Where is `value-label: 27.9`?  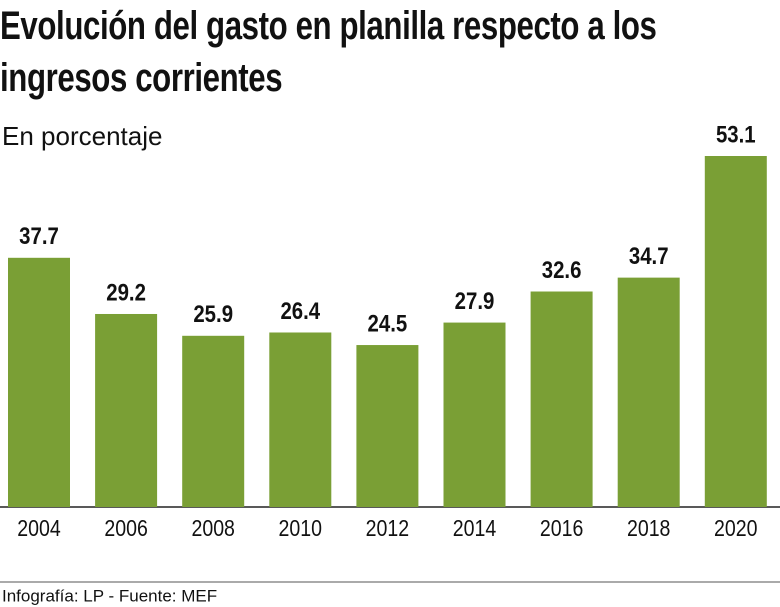
value-label: 27.9 is located at coordinates (475, 300).